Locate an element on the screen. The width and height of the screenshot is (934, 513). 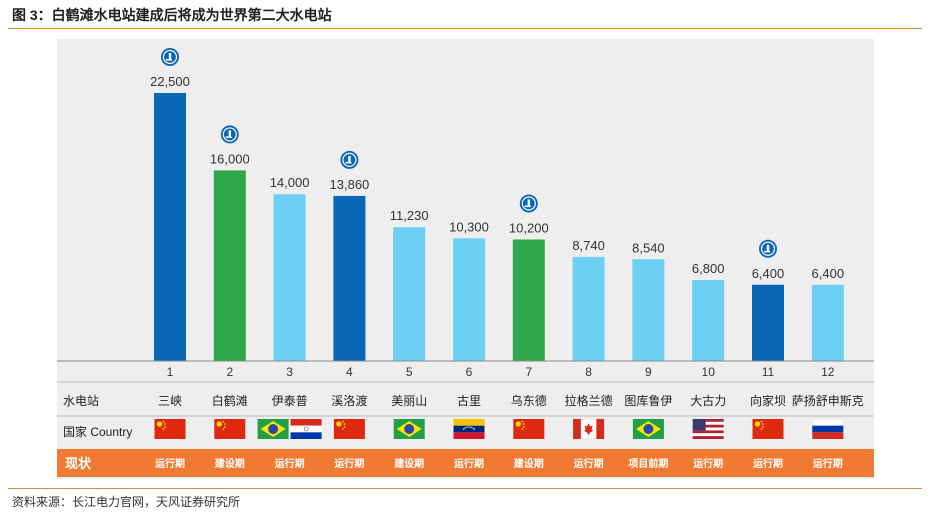
station-name: 萨扬舒申斯克 is located at coordinates (828, 400).